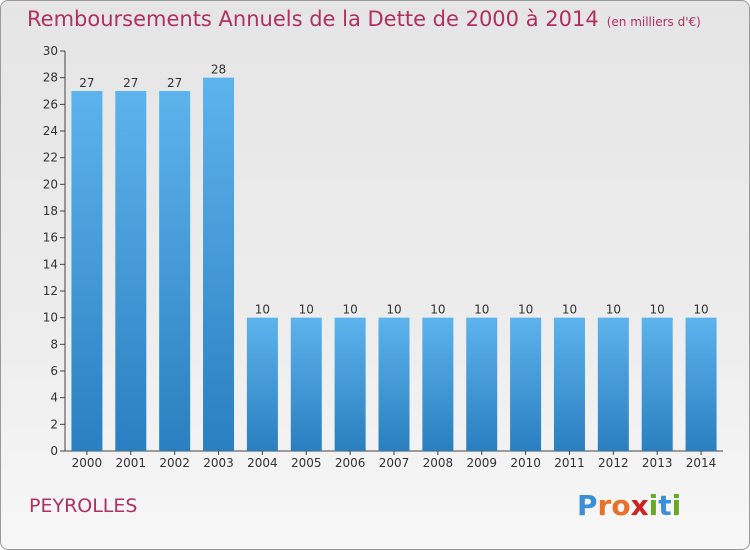 This screenshot has height=550, width=750. I want to click on y-tick-label: 12, so click(50, 291).